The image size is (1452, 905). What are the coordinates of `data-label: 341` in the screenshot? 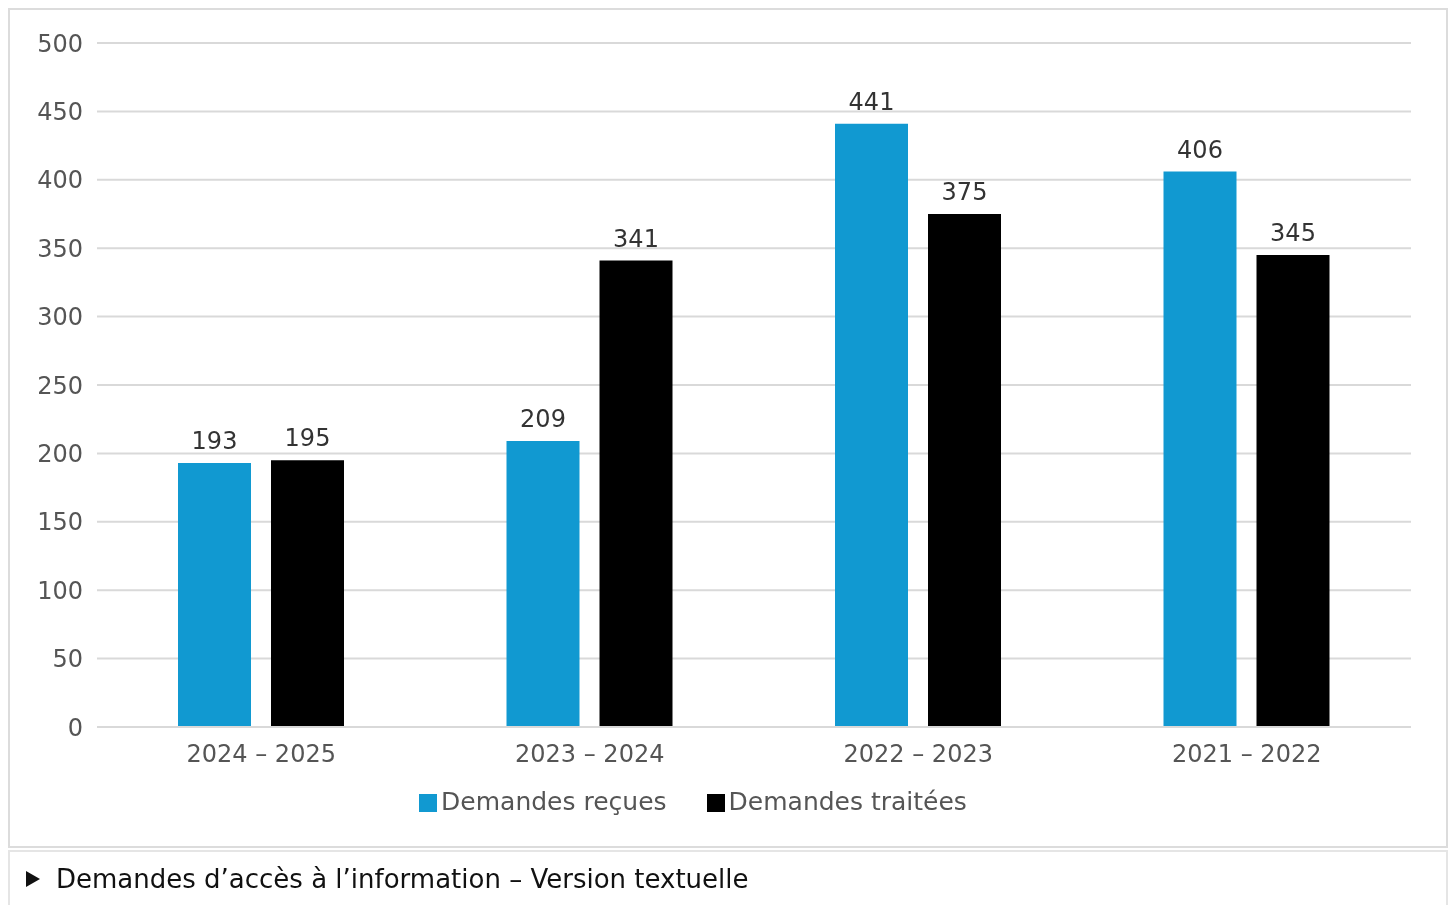 It's located at (636, 238).